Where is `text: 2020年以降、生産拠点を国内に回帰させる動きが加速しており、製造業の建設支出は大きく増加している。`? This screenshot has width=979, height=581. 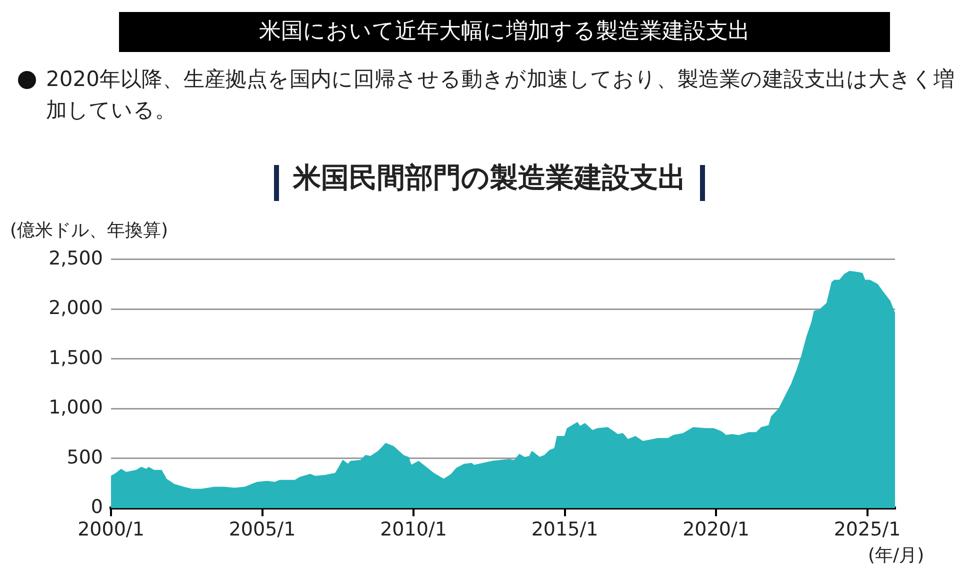
text: 2020年以降、生産拠点を国内に回帰させる動きが加速しており、製造業の建設支出は大きく増加している。 is located at coordinates (501, 95).